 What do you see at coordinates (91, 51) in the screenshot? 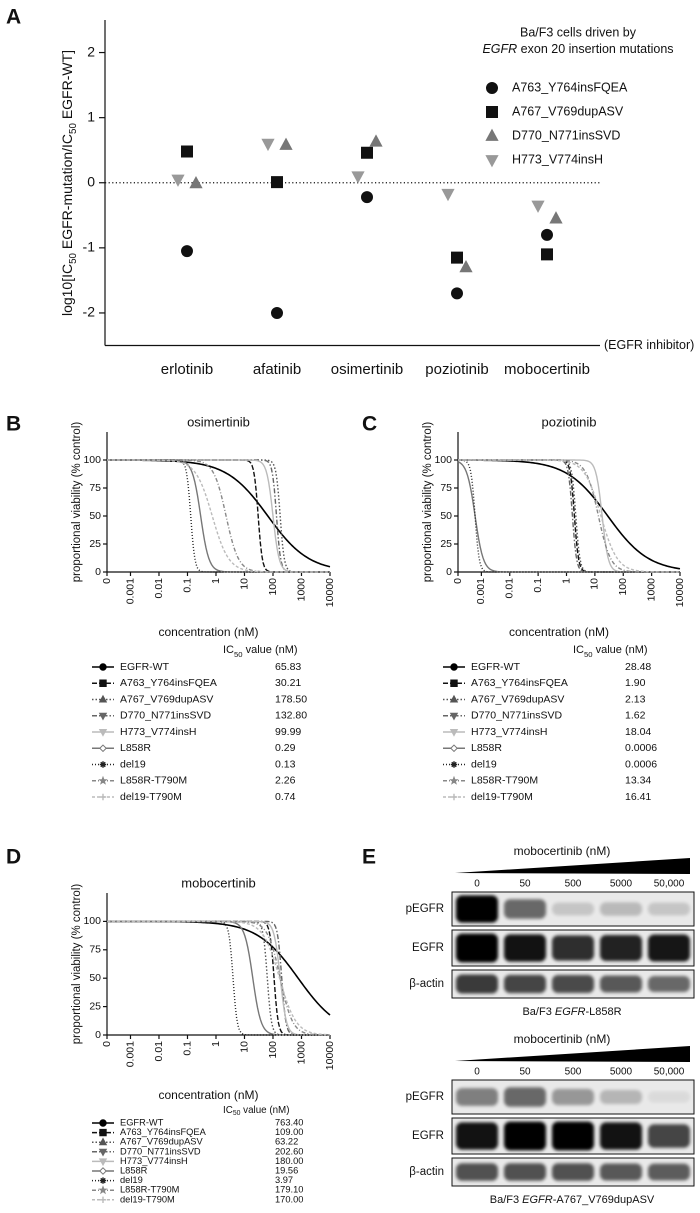
I see `y-tick-label: 2` at bounding box center [91, 51].